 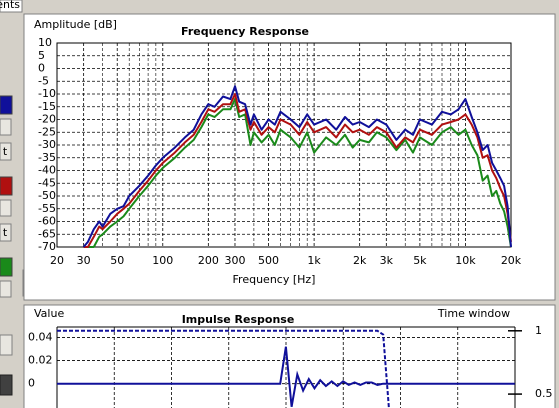 I want to click on chart-title: Impulse Response, so click(x=238, y=319).